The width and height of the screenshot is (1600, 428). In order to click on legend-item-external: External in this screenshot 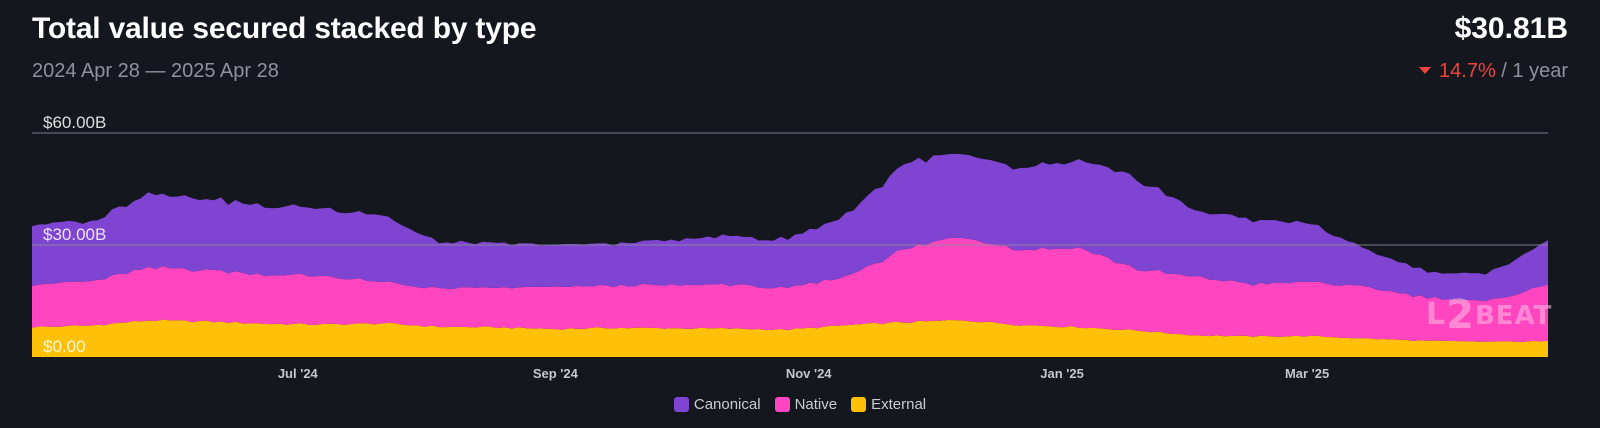, I will do `click(888, 404)`.